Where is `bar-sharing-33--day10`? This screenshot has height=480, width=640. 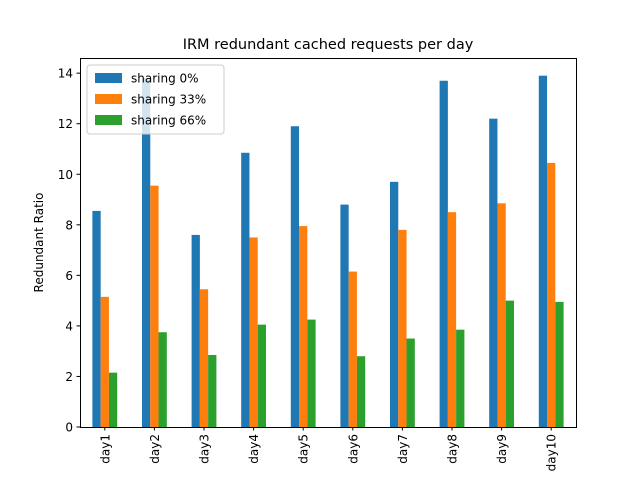
bar-sharing-33--day10 is located at coordinates (551, 294).